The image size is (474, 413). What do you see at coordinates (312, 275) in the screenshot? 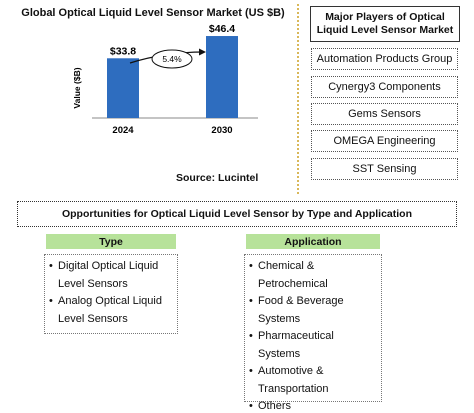
I see `list-item: Chemical & Petrochemical` at bounding box center [312, 275].